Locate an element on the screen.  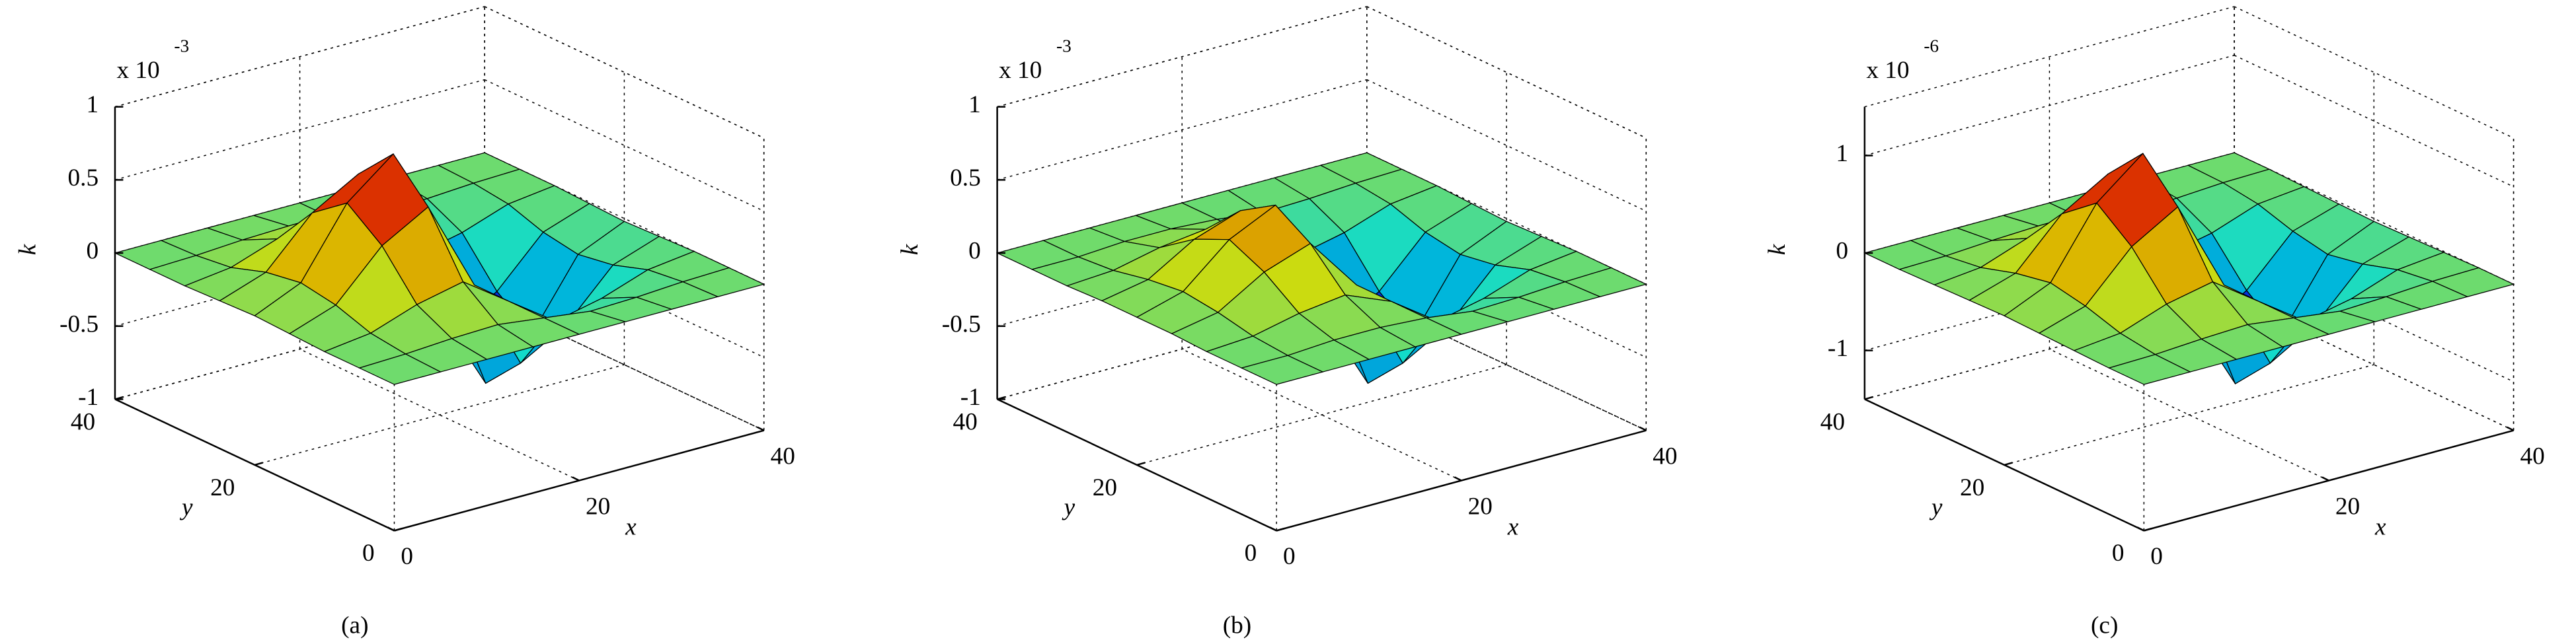
panel-caption: (c) is located at coordinates (2104, 625).